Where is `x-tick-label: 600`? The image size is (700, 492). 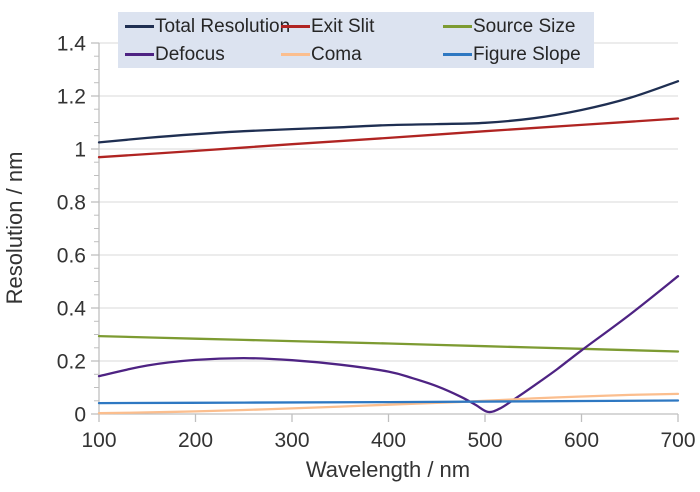 x-tick-label: 600 is located at coordinates (581, 440).